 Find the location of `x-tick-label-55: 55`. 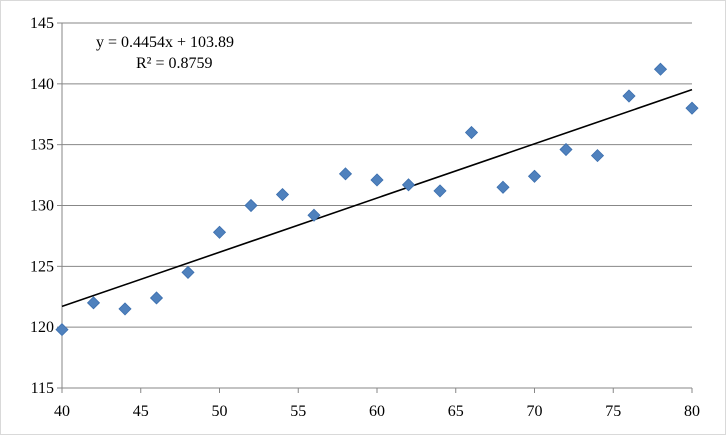

x-tick-label-55: 55 is located at coordinates (298, 411).